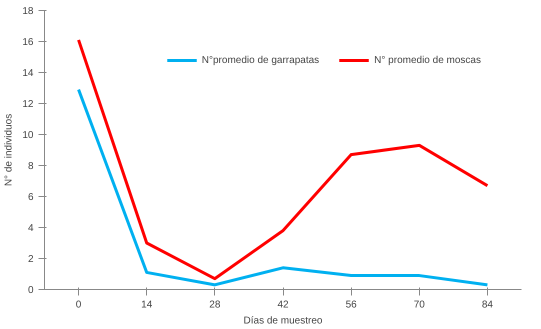  What do you see at coordinates (28, 104) in the screenshot?
I see `y-tick-label: 12` at bounding box center [28, 104].